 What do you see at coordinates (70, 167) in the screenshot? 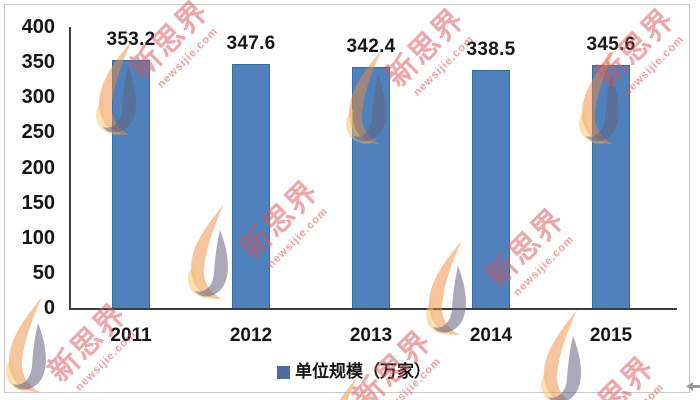
I see `y-axis-line` at bounding box center [70, 167].